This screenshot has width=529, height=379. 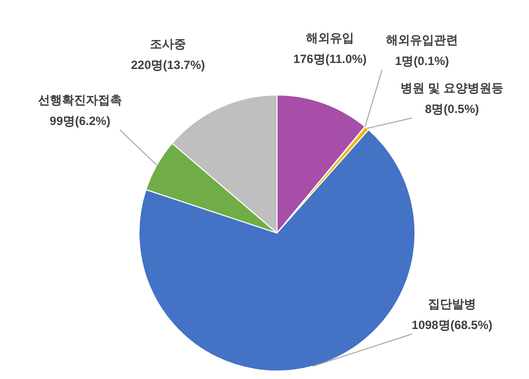 What do you see at coordinates (168, 65) in the screenshot?
I see `data-label: 220명(13.7%)` at bounding box center [168, 65].